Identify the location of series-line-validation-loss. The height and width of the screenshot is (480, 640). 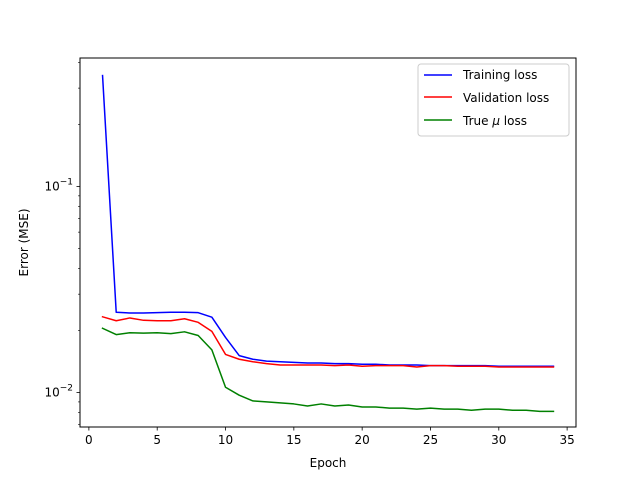
(328, 341).